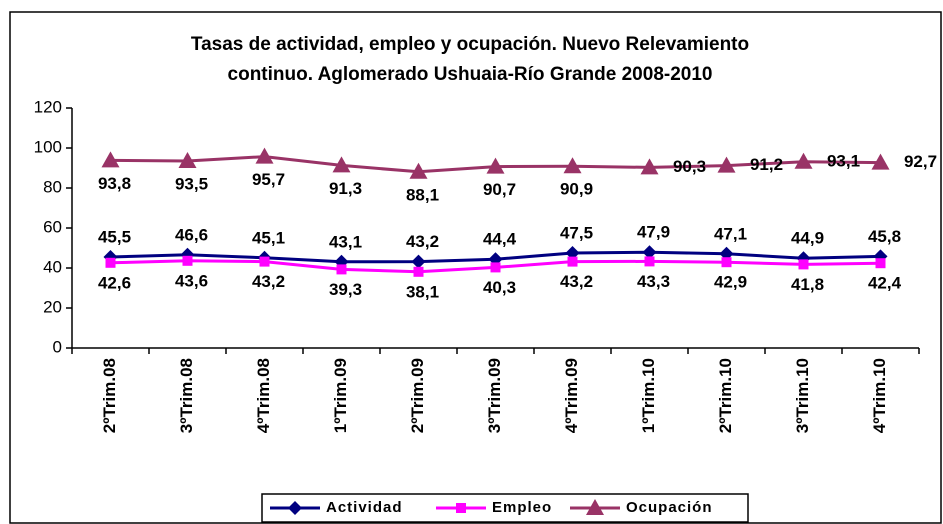  I want to click on x-tick-label: 1ºTrim.09, so click(340, 395).